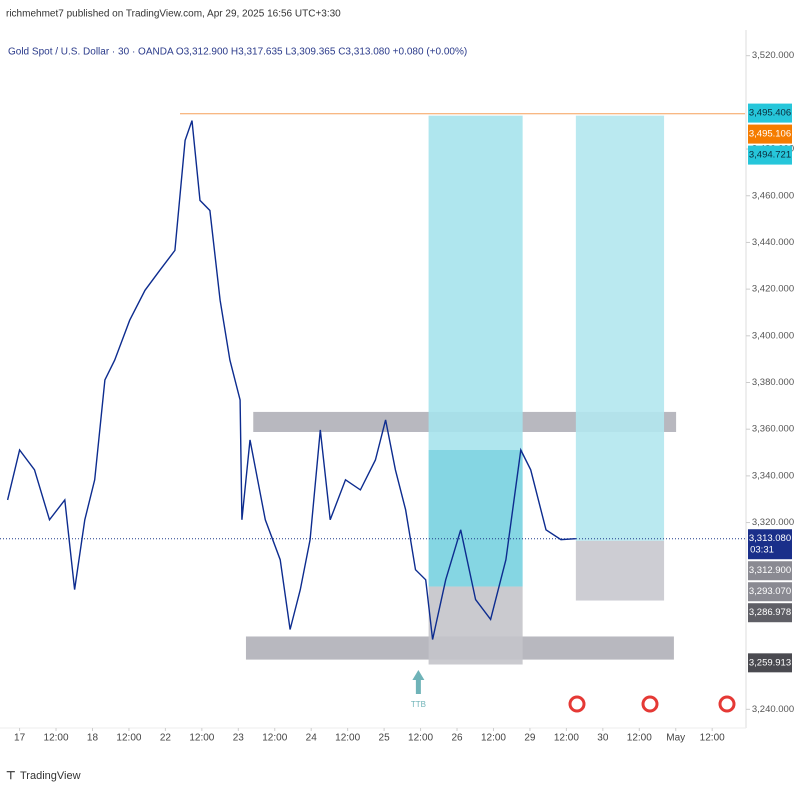 The width and height of the screenshot is (800, 800). I want to click on x-tick-label: May, so click(675, 738).